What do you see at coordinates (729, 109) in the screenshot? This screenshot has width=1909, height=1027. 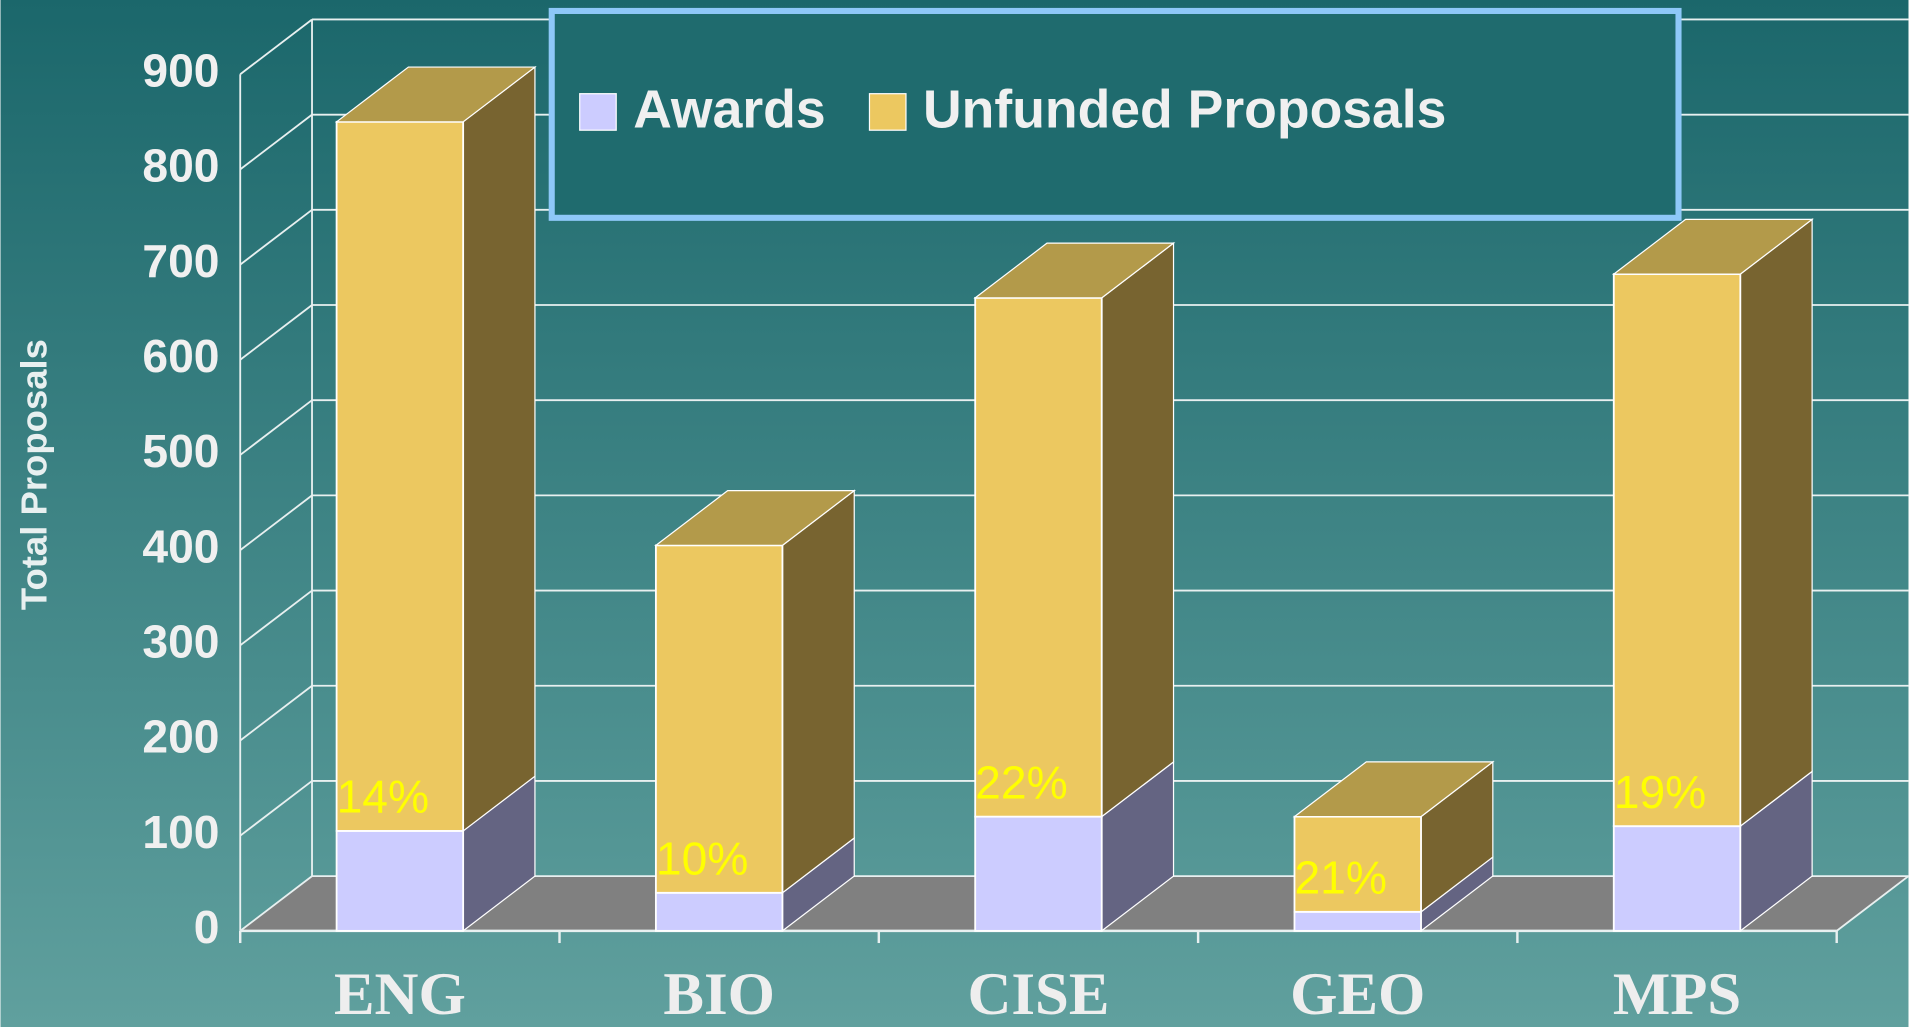 I see `legend-label: Awards` at bounding box center [729, 109].